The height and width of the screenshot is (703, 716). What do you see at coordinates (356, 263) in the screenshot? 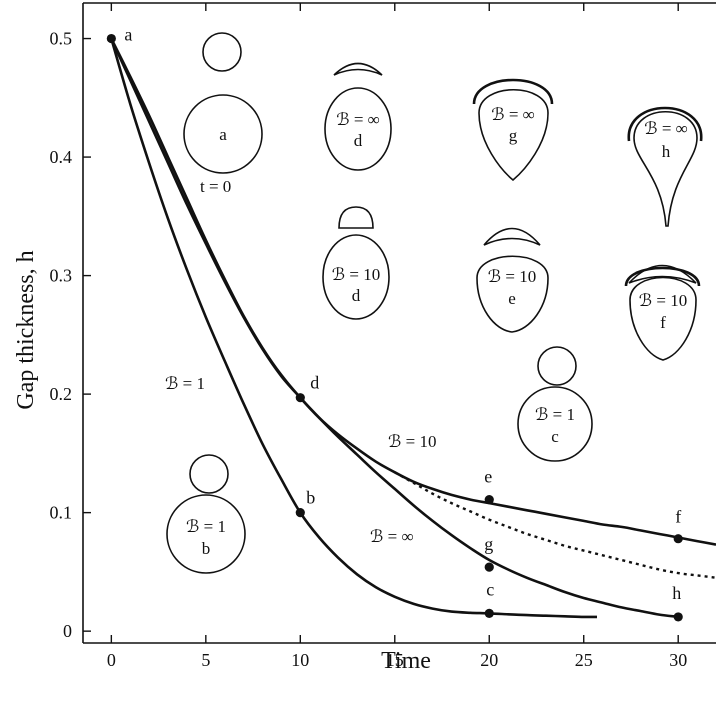
I see `shape-d-10: ℬ = 10 d` at bounding box center [356, 263].